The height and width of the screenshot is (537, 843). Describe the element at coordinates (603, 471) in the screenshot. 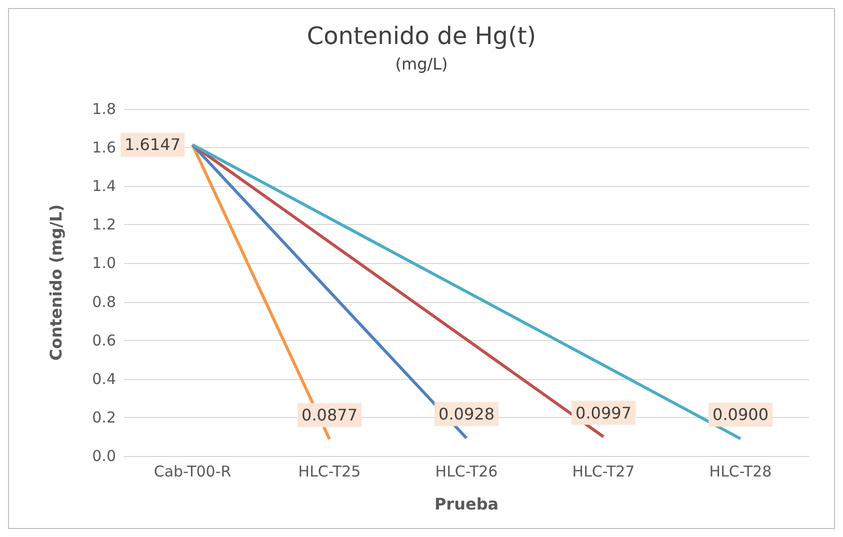

I see `x-tick-label: HLC-T27` at that location.